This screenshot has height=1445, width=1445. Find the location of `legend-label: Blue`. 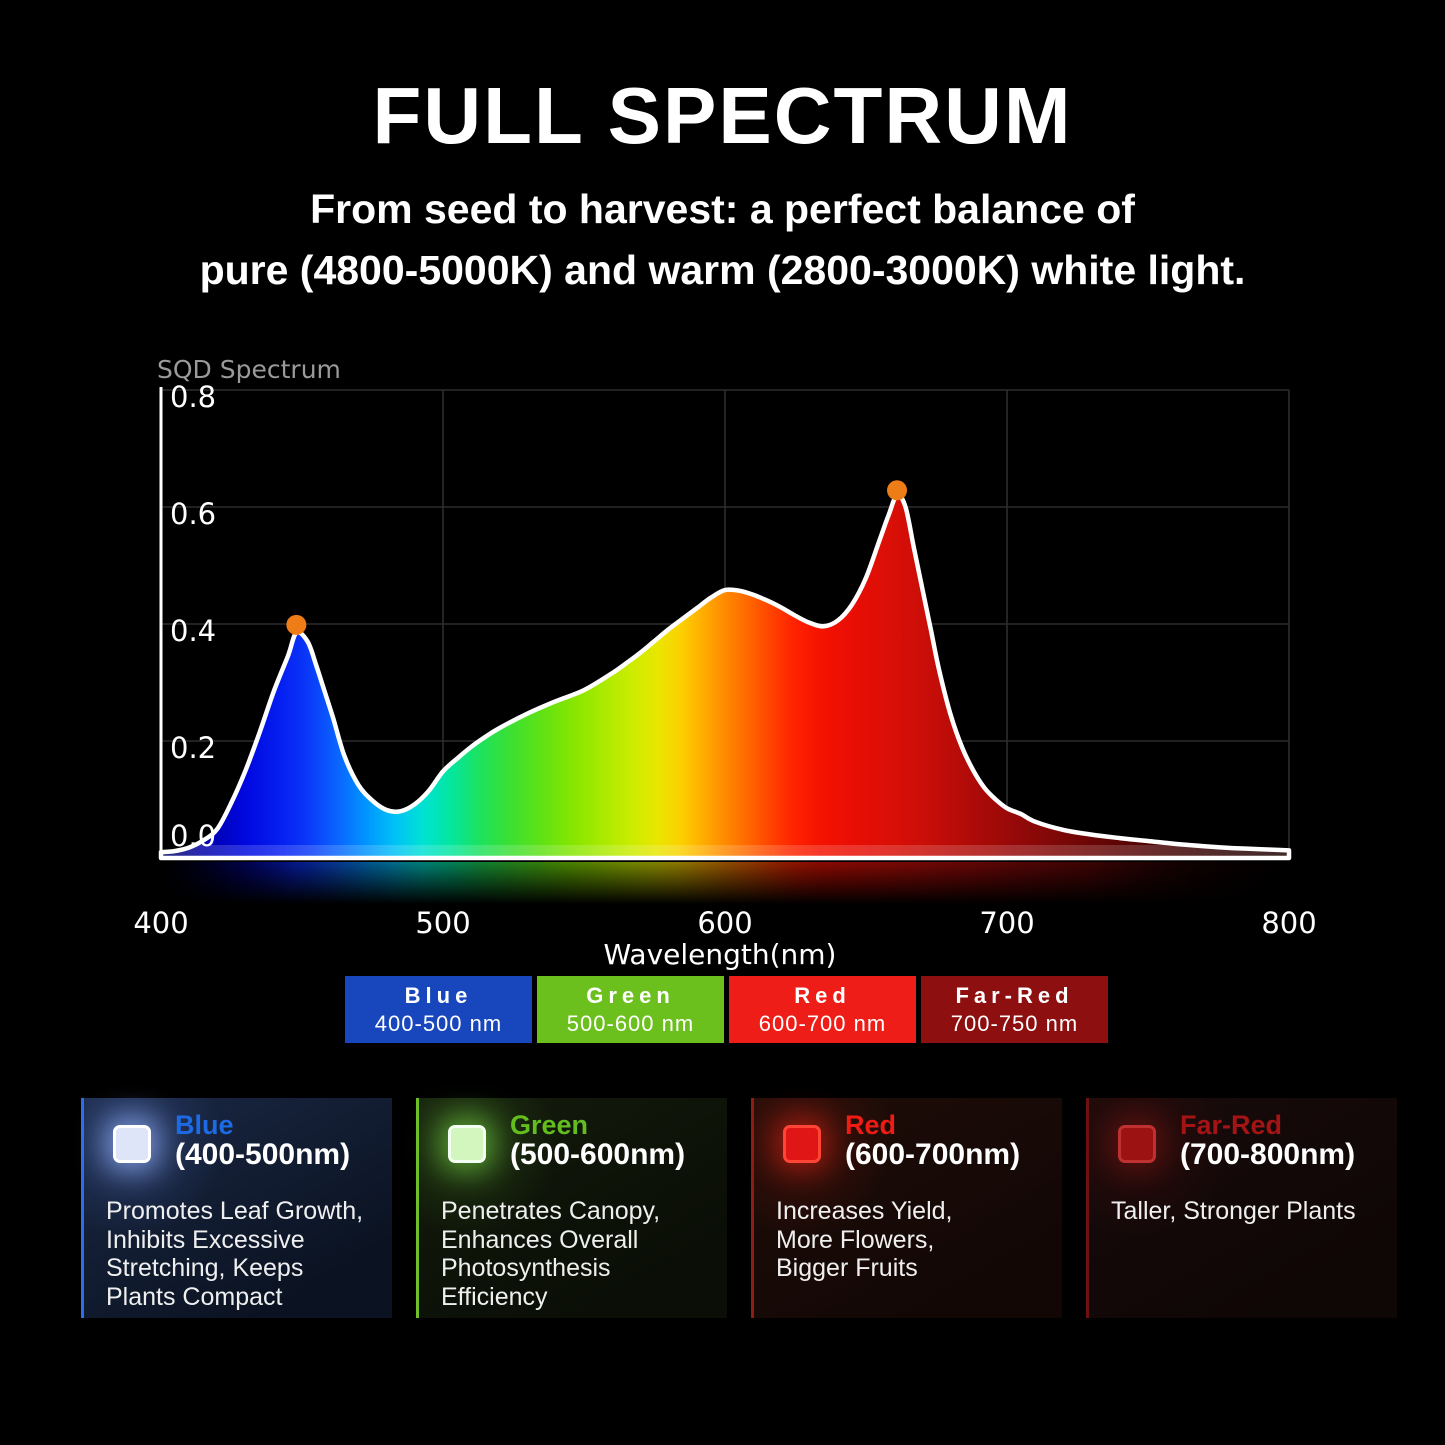

legend-label: Blue is located at coordinates (438, 995).